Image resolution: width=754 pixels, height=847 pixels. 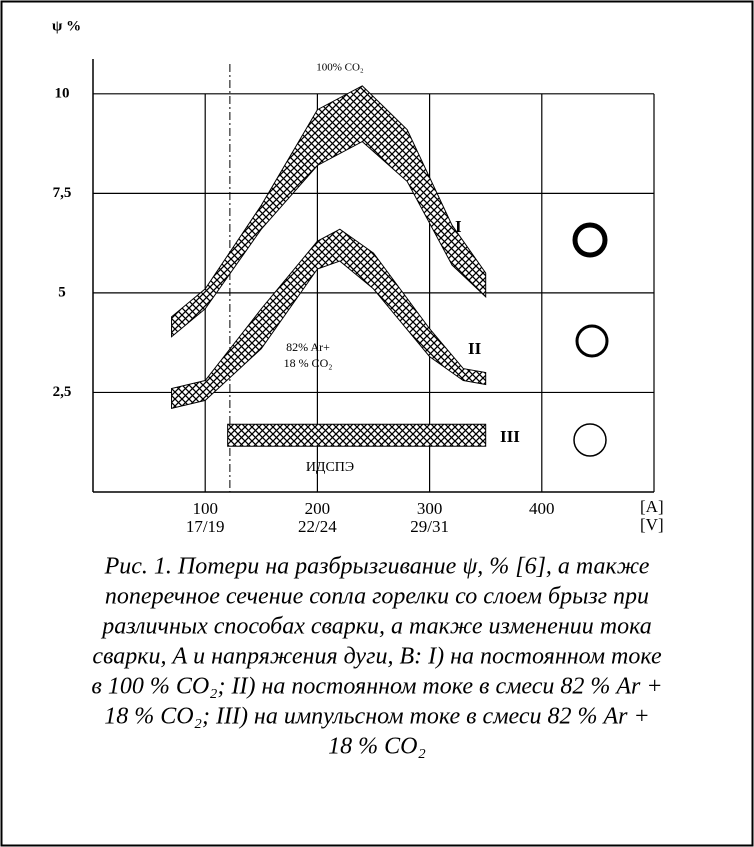 I want to click on annotation: 82% Ar+, so click(x=308, y=347).